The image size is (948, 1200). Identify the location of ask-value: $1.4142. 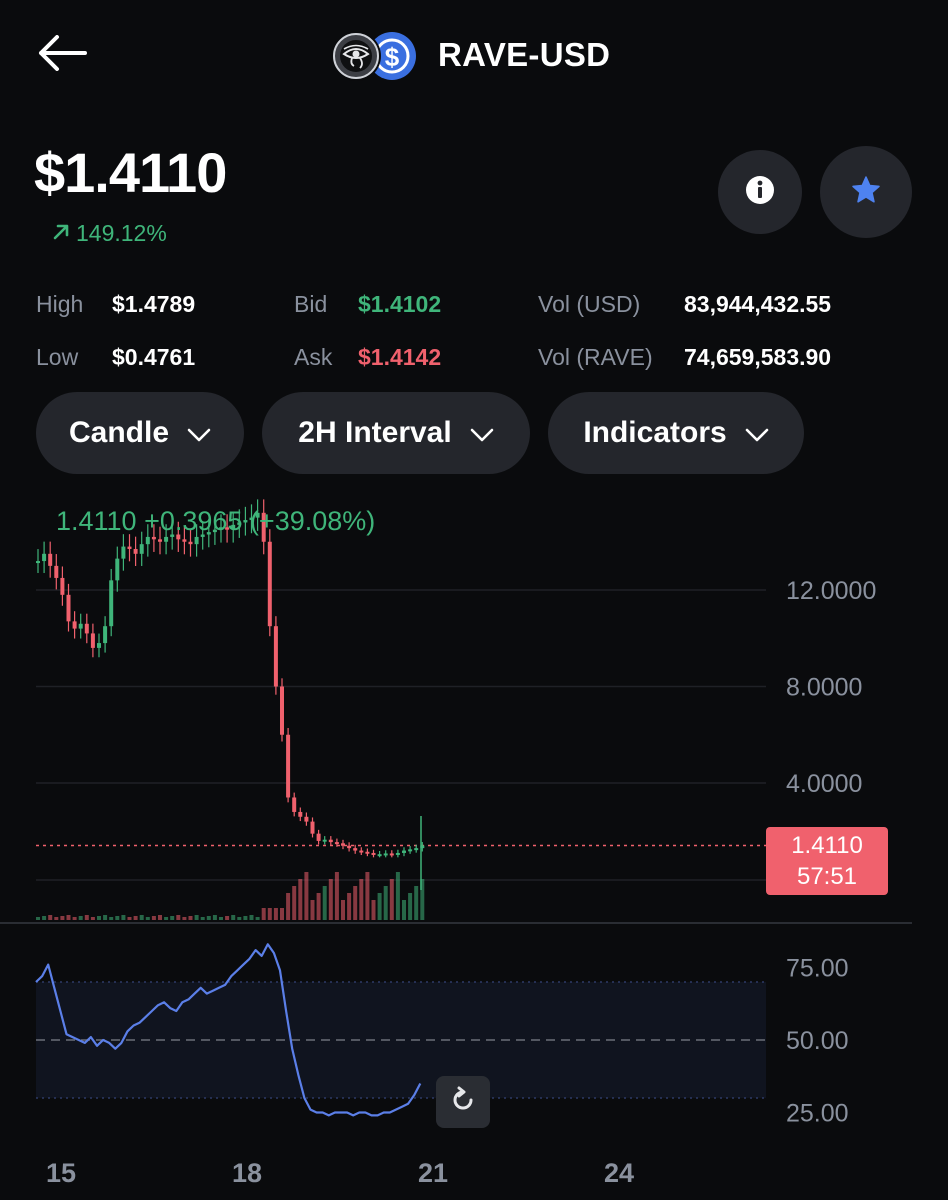
(400, 357).